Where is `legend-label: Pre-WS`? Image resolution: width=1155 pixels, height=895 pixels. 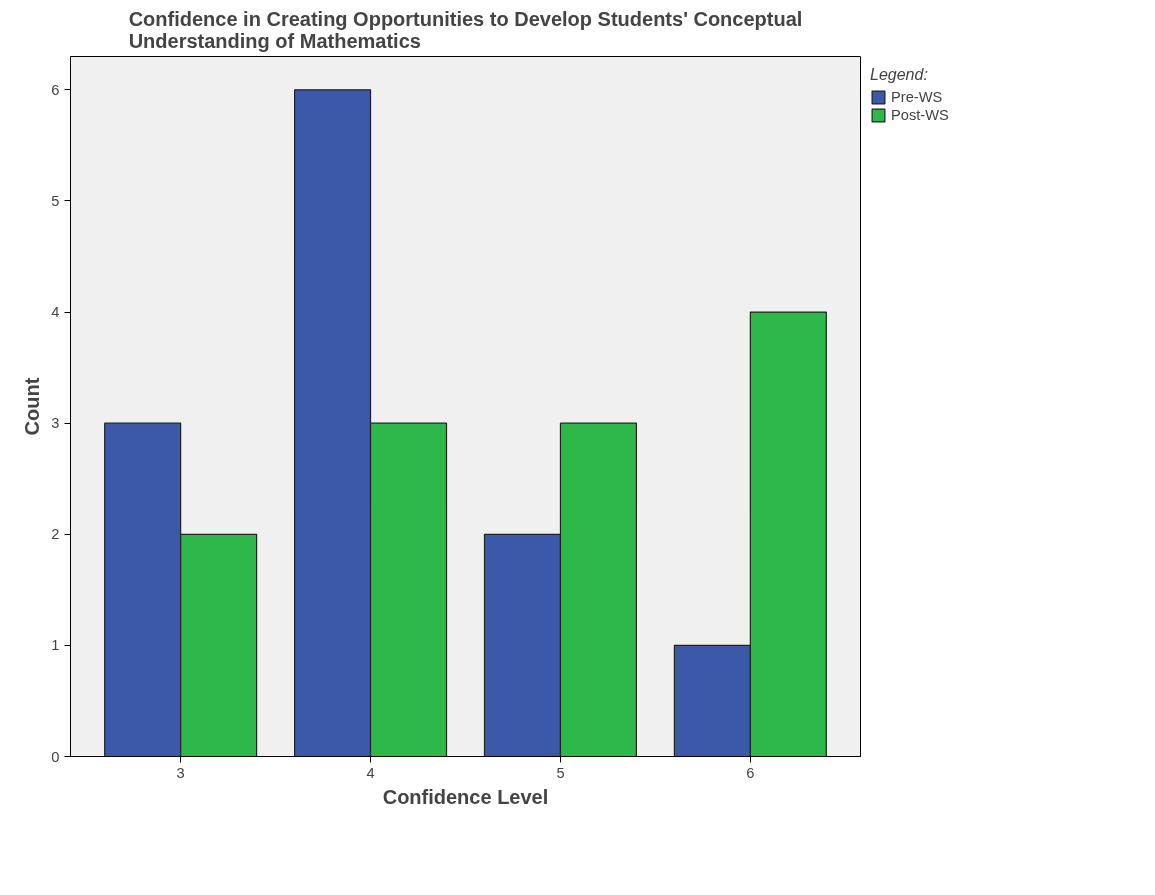 legend-label: Pre-WS is located at coordinates (917, 97).